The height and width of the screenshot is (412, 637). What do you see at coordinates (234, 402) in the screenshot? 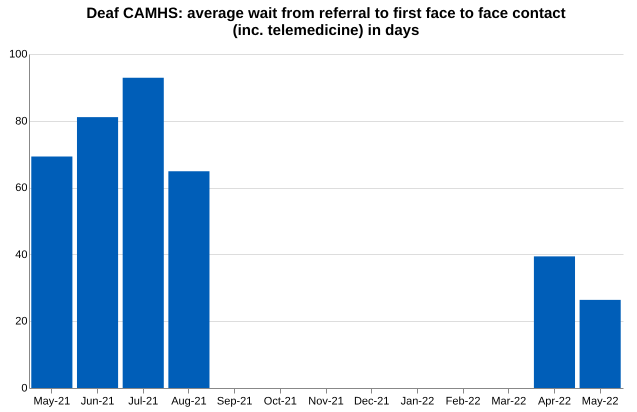
I see `x-tick-label: Sep-21` at bounding box center [234, 402].